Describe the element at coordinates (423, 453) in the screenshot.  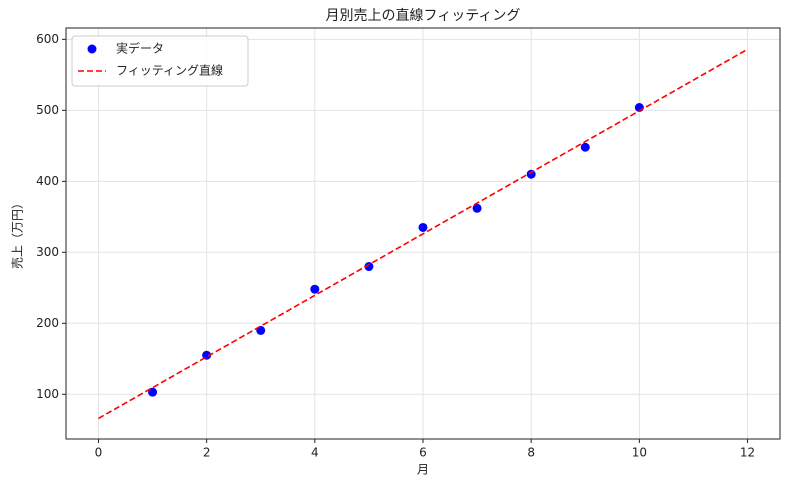
I see `x-tick-label: 6` at that location.